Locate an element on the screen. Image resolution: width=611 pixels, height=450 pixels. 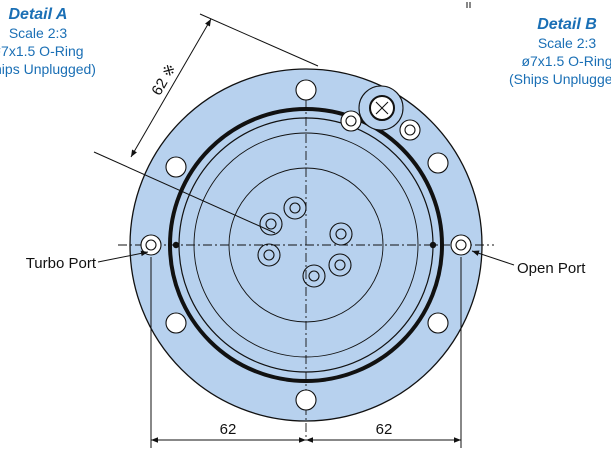
detail-a-title: Detail A is located at coordinates (38, 14).